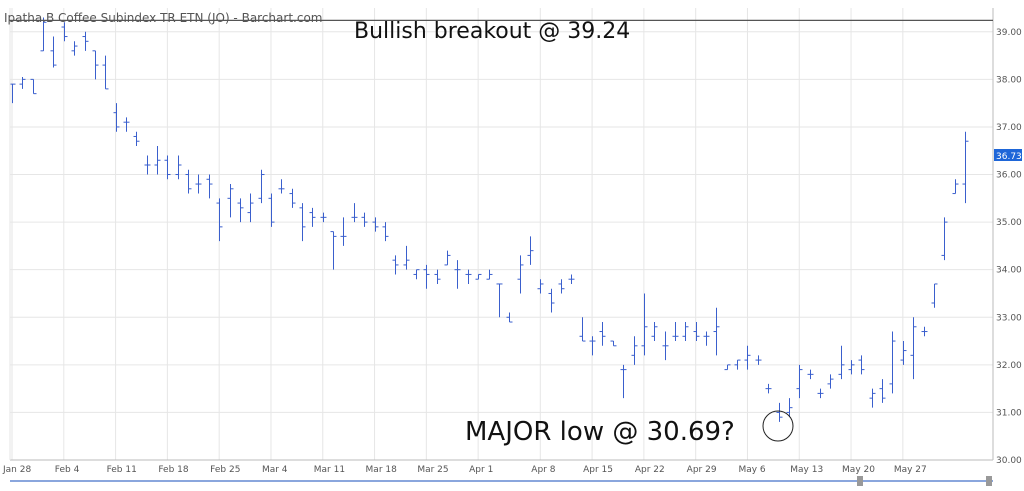 This screenshot has width=1024, height=491. What do you see at coordinates (432, 470) in the screenshot?
I see `x-tick-label: Mar 25` at bounding box center [432, 470].